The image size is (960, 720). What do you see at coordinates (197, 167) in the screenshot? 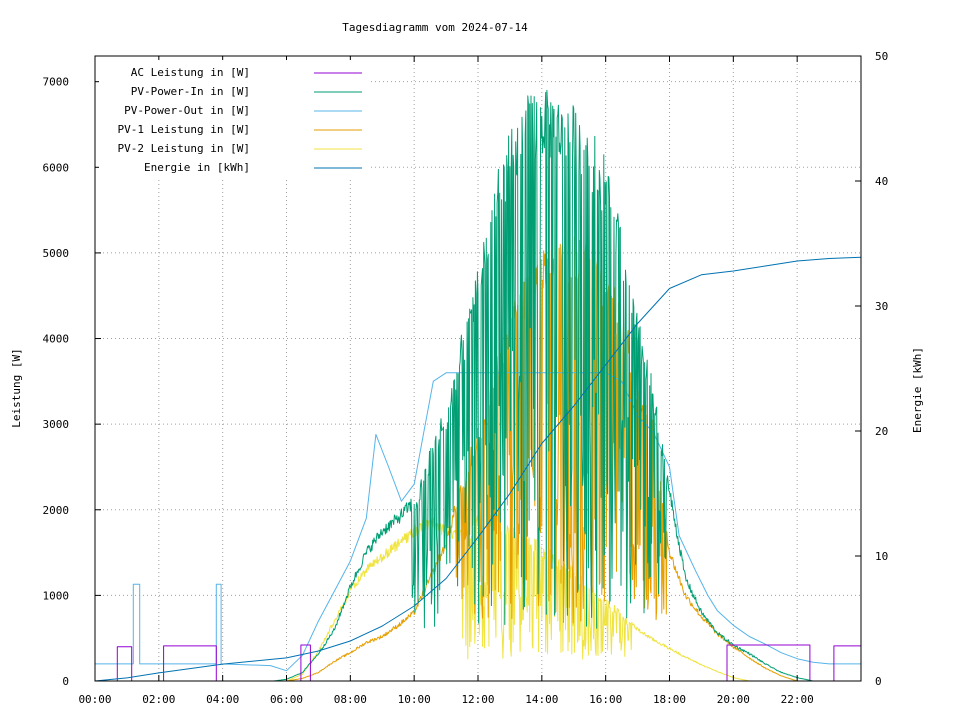
I see `legend-label: Energie in [kWh]` at bounding box center [197, 167].